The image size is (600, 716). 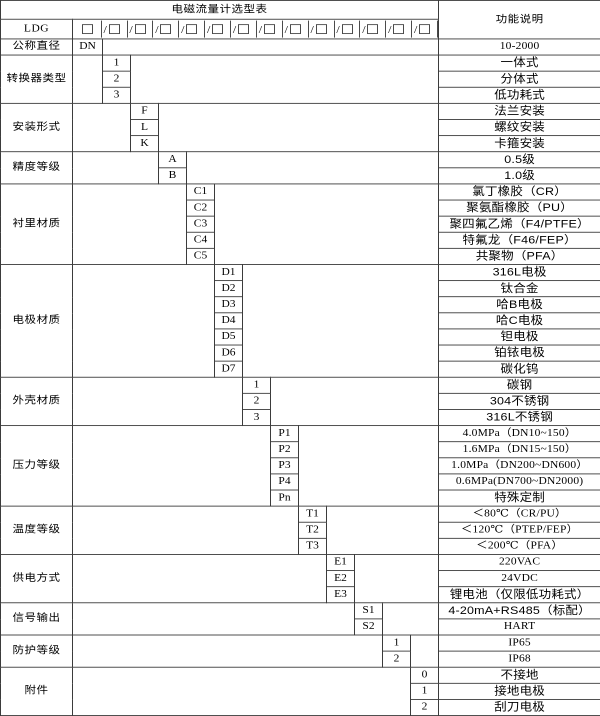 What do you see at coordinates (519, 659) in the screenshot?
I see `function-description-cell: IP68` at bounding box center [519, 659].